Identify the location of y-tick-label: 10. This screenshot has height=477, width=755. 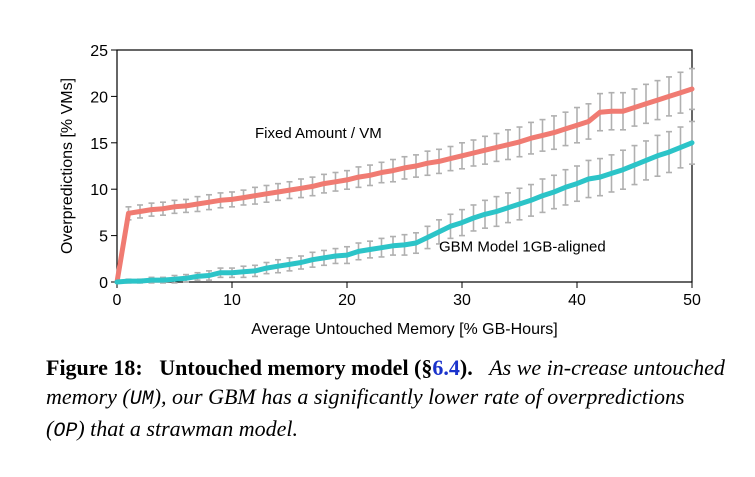
(99, 190).